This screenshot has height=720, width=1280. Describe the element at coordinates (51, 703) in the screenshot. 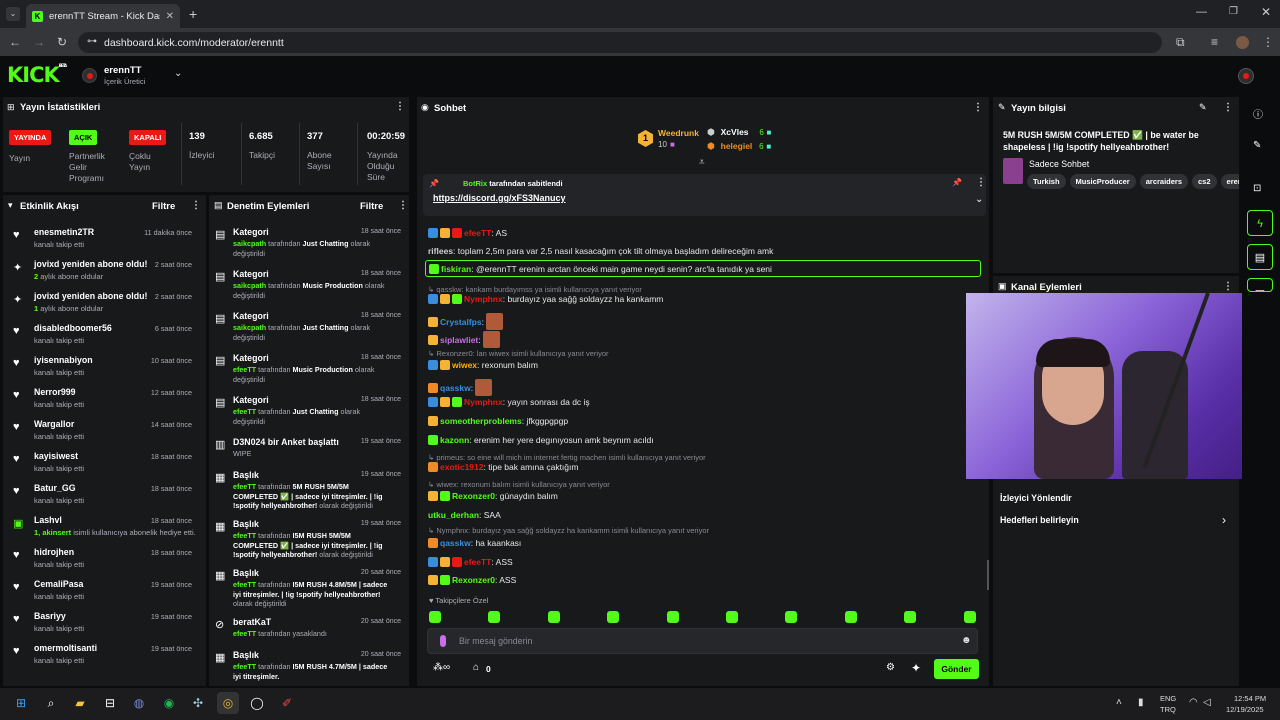

I see `taskbar-search-icon: ⌕` at that location.